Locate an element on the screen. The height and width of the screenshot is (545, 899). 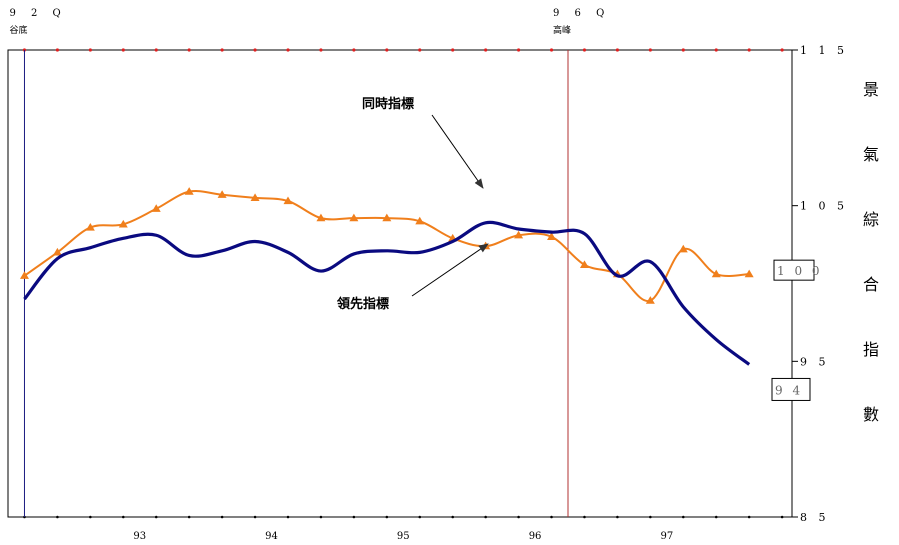
y-tick-label: 9 5 is located at coordinates (815, 361).